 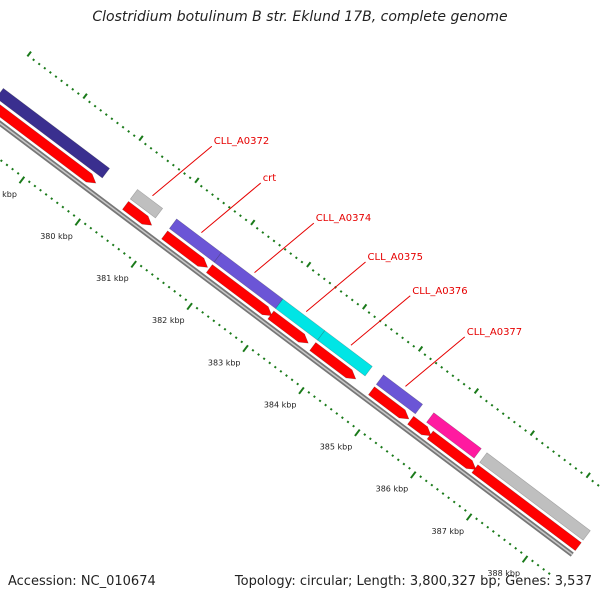 What do you see at coordinates (112, 278) in the screenshot?
I see `tick-label-381: 381 kbp` at bounding box center [112, 278].